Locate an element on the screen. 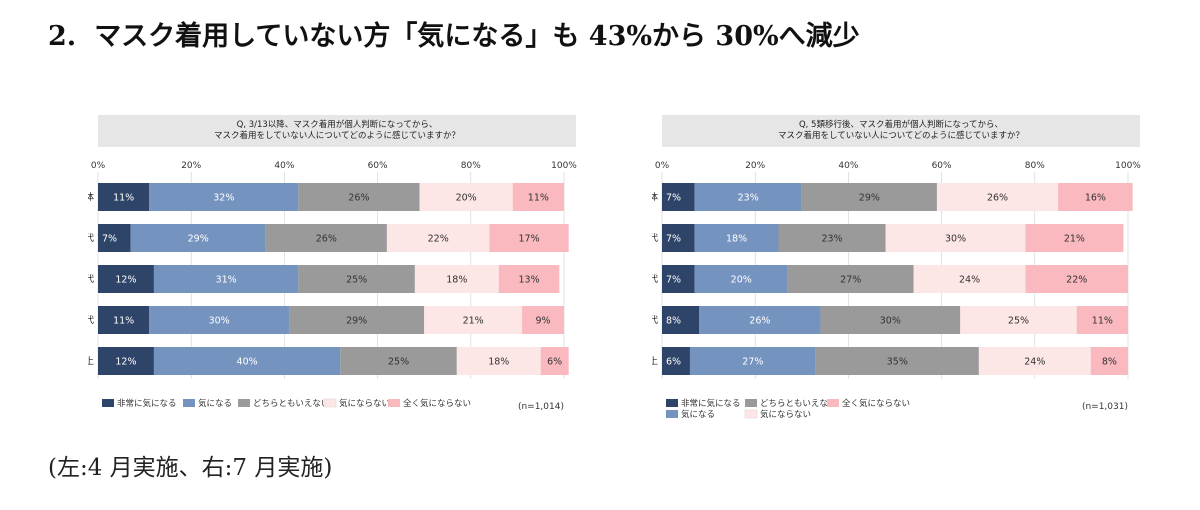 This screenshot has height=510, width=1200. category-label: 40代 is located at coordinates (91, 320).